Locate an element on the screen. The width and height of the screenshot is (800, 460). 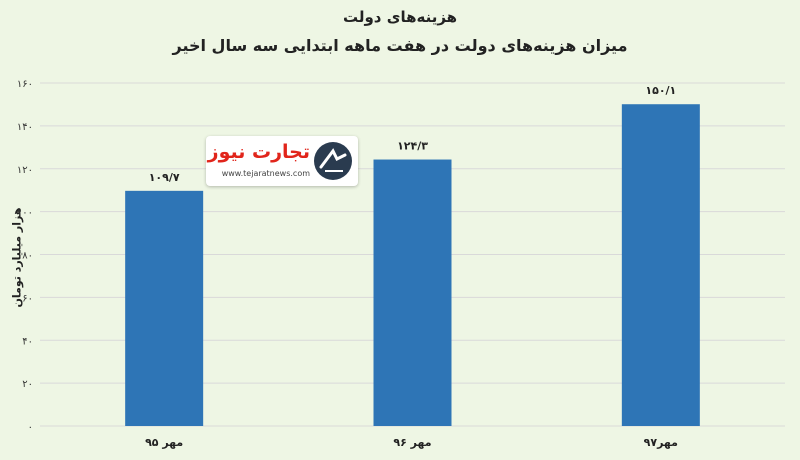
y-tick-label: ۲۰ is located at coordinates (27, 384).